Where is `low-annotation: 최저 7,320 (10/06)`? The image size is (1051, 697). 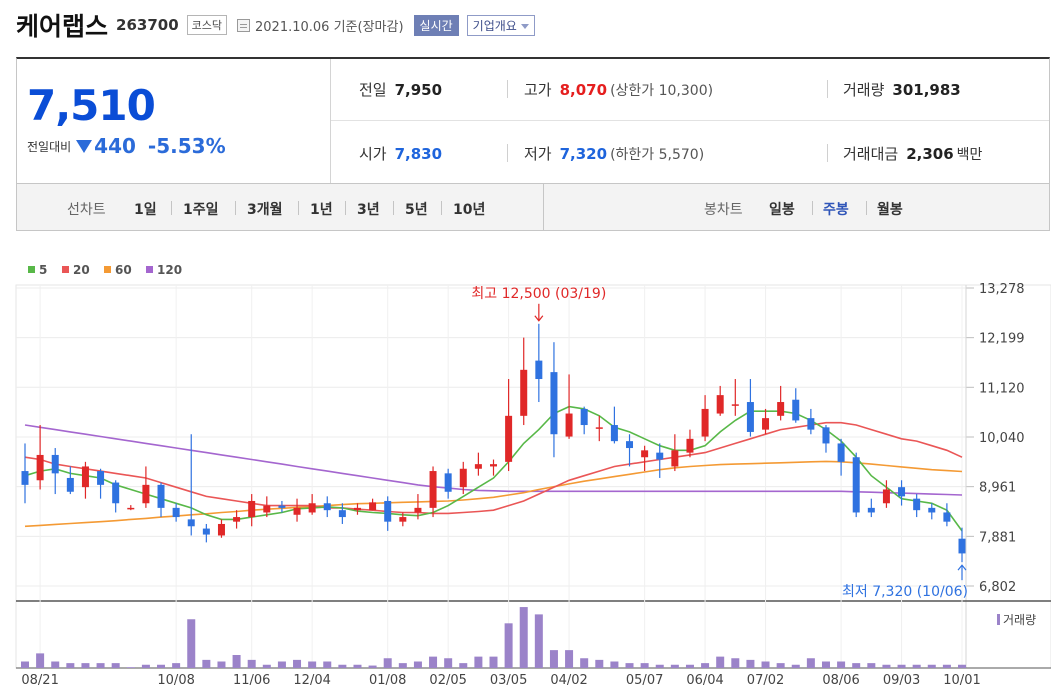
low-annotation: 최저 7,320 (10/06) is located at coordinates (905, 592).